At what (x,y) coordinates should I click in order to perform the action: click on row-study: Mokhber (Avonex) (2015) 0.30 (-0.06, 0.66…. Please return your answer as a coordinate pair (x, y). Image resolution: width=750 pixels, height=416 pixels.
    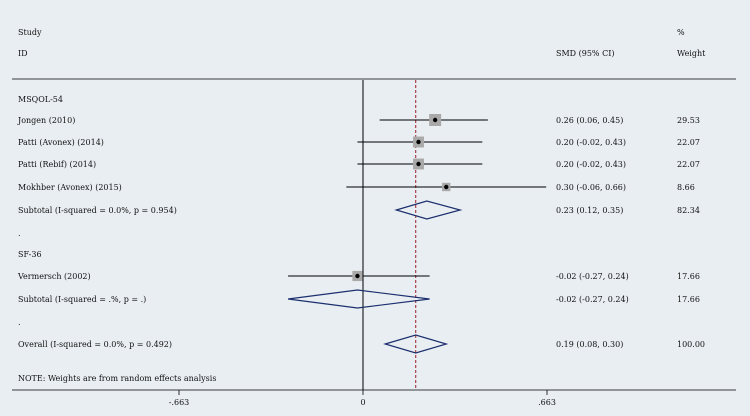
    Looking at the image, I should click on (356, 187).